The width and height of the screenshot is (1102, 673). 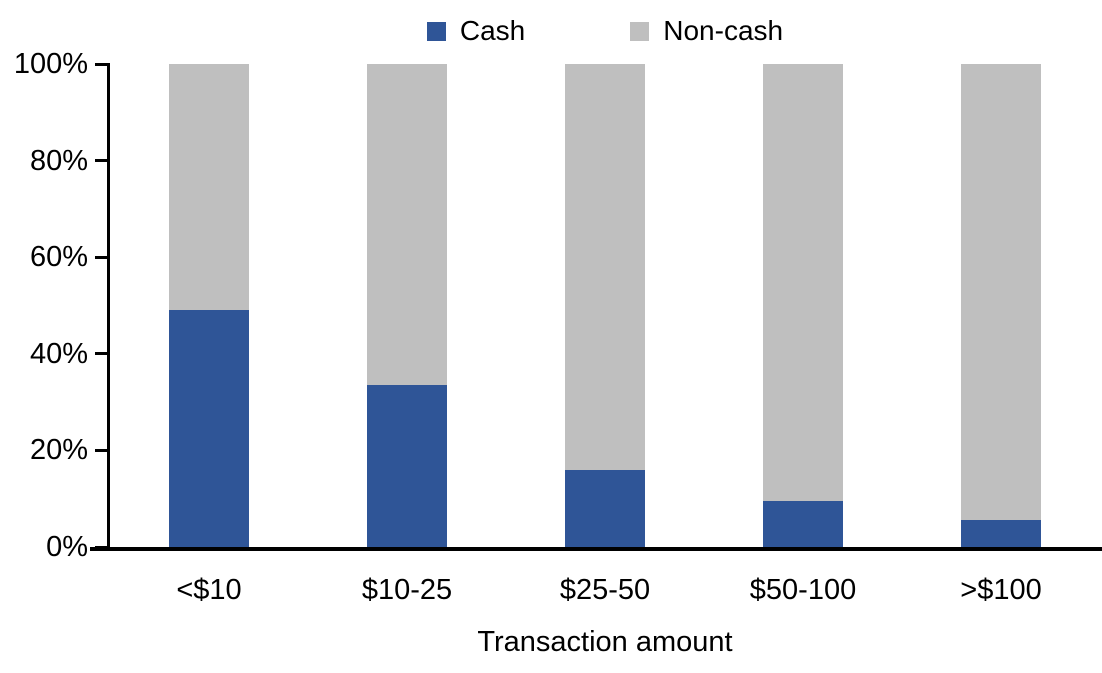 I want to click on non-cash-legend-swatch, so click(x=640, y=31).